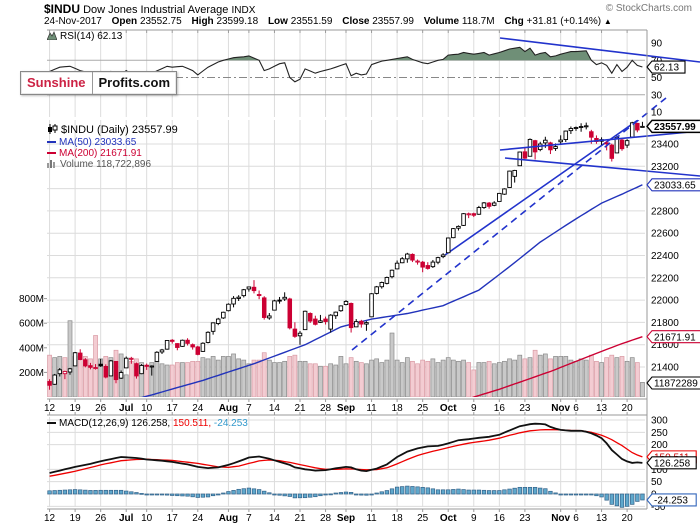  I want to click on chg-label: Chg, so click(514, 21).